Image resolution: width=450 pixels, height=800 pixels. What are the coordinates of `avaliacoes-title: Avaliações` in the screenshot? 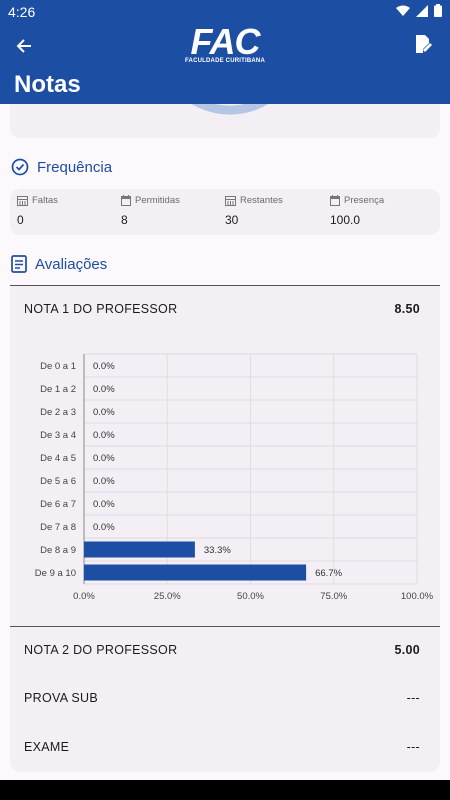 It's located at (71, 264).